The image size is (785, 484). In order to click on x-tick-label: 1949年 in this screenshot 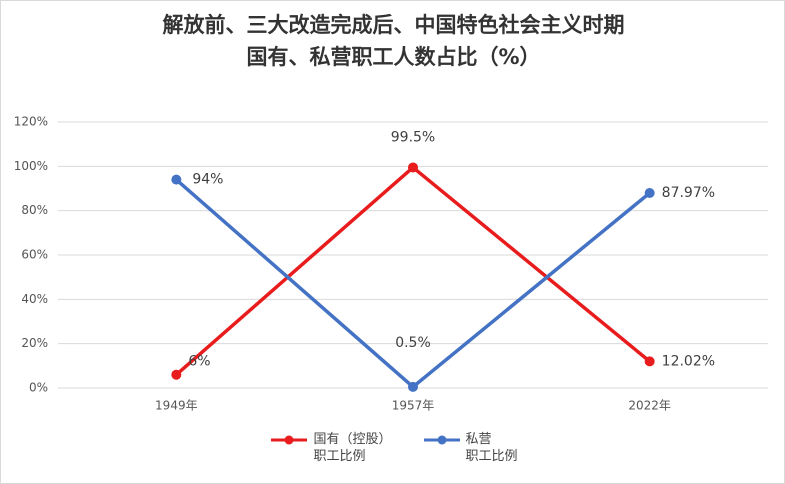, I will do `click(176, 406)`.